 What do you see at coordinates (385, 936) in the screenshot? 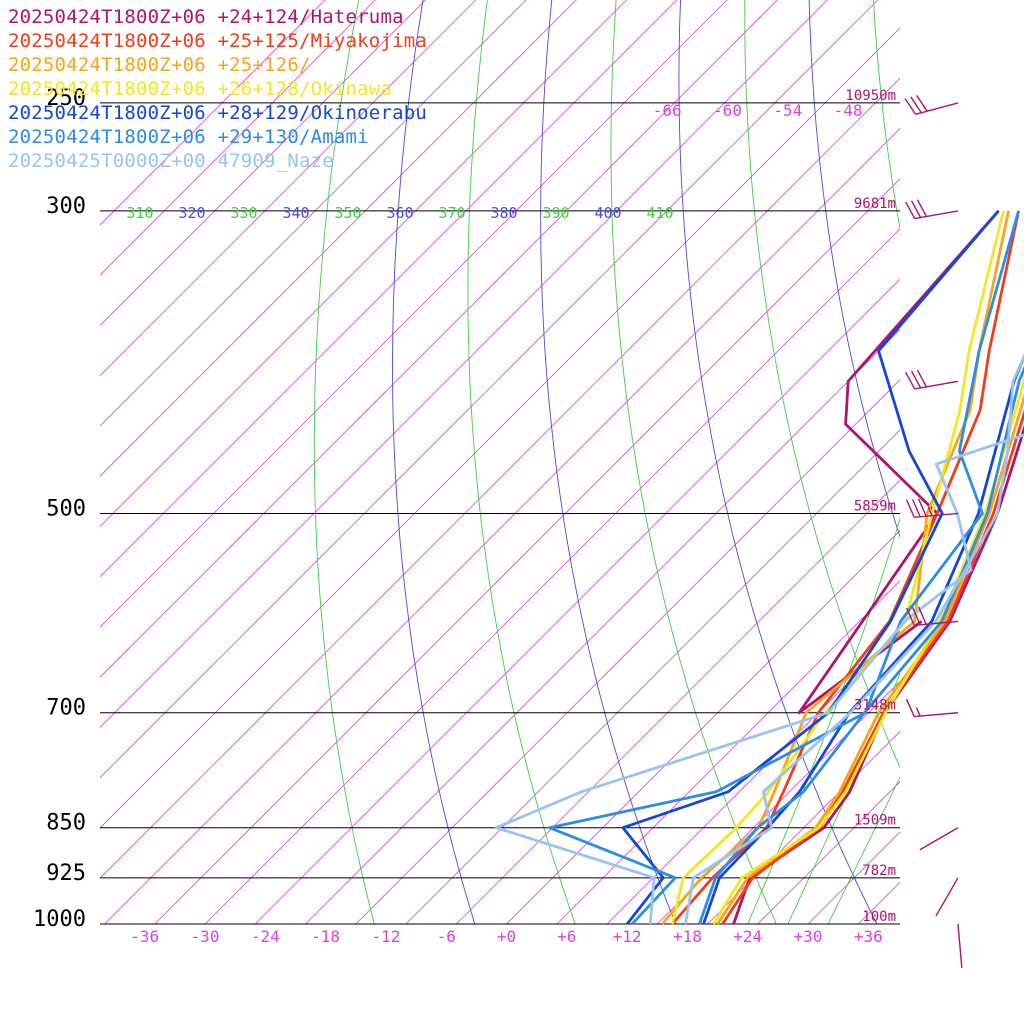
I see `x-tick-label: -12` at bounding box center [385, 936].